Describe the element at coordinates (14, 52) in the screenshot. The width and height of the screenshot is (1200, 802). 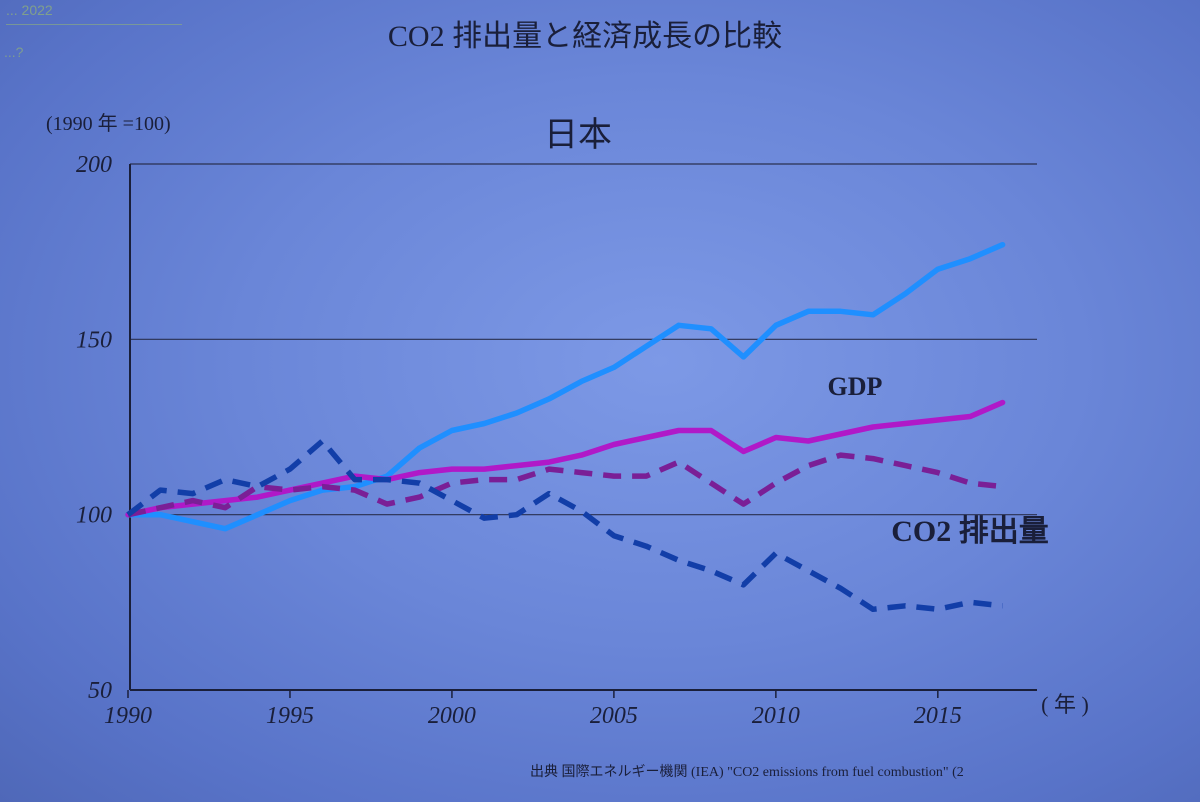
I see `corner-text-bottom: ...?` at that location.